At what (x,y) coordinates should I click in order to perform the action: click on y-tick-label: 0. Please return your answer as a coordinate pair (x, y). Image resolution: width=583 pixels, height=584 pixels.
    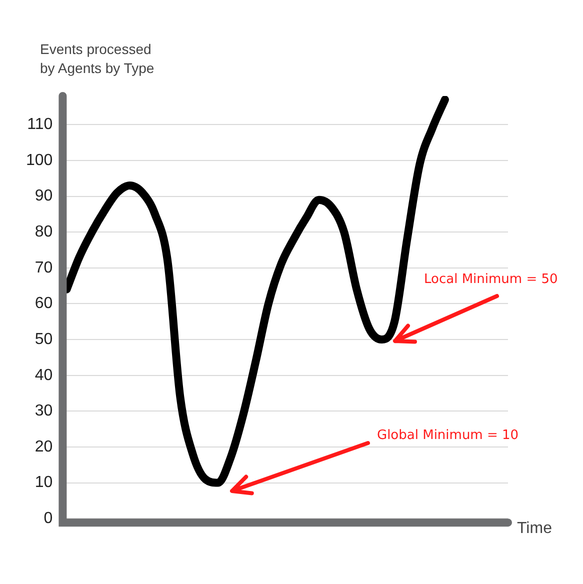
    Looking at the image, I should click on (48, 519).